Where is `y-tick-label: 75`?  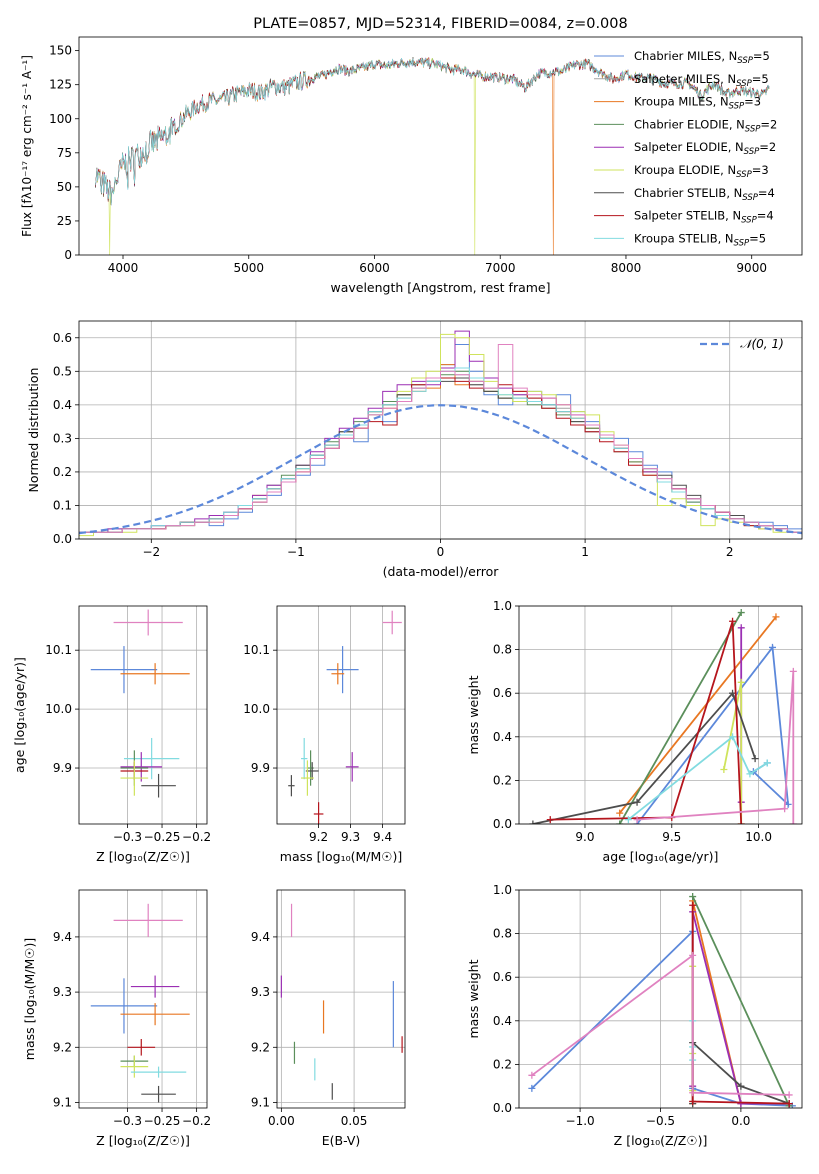
y-tick-label: 75 is located at coordinates (64, 153).